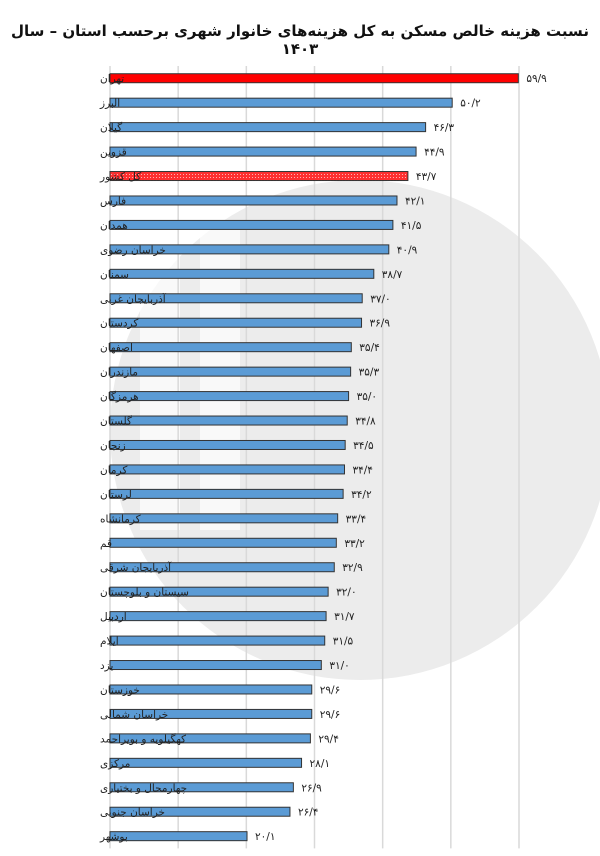  I want to click on category-label: فارس, so click(113, 201).